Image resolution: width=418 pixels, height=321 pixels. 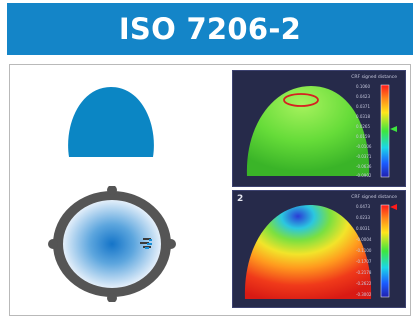 What do you see at coordinates (363, 126) in the screenshot?
I see `colorbar-tick: 0.0265` at bounding box center [363, 126].